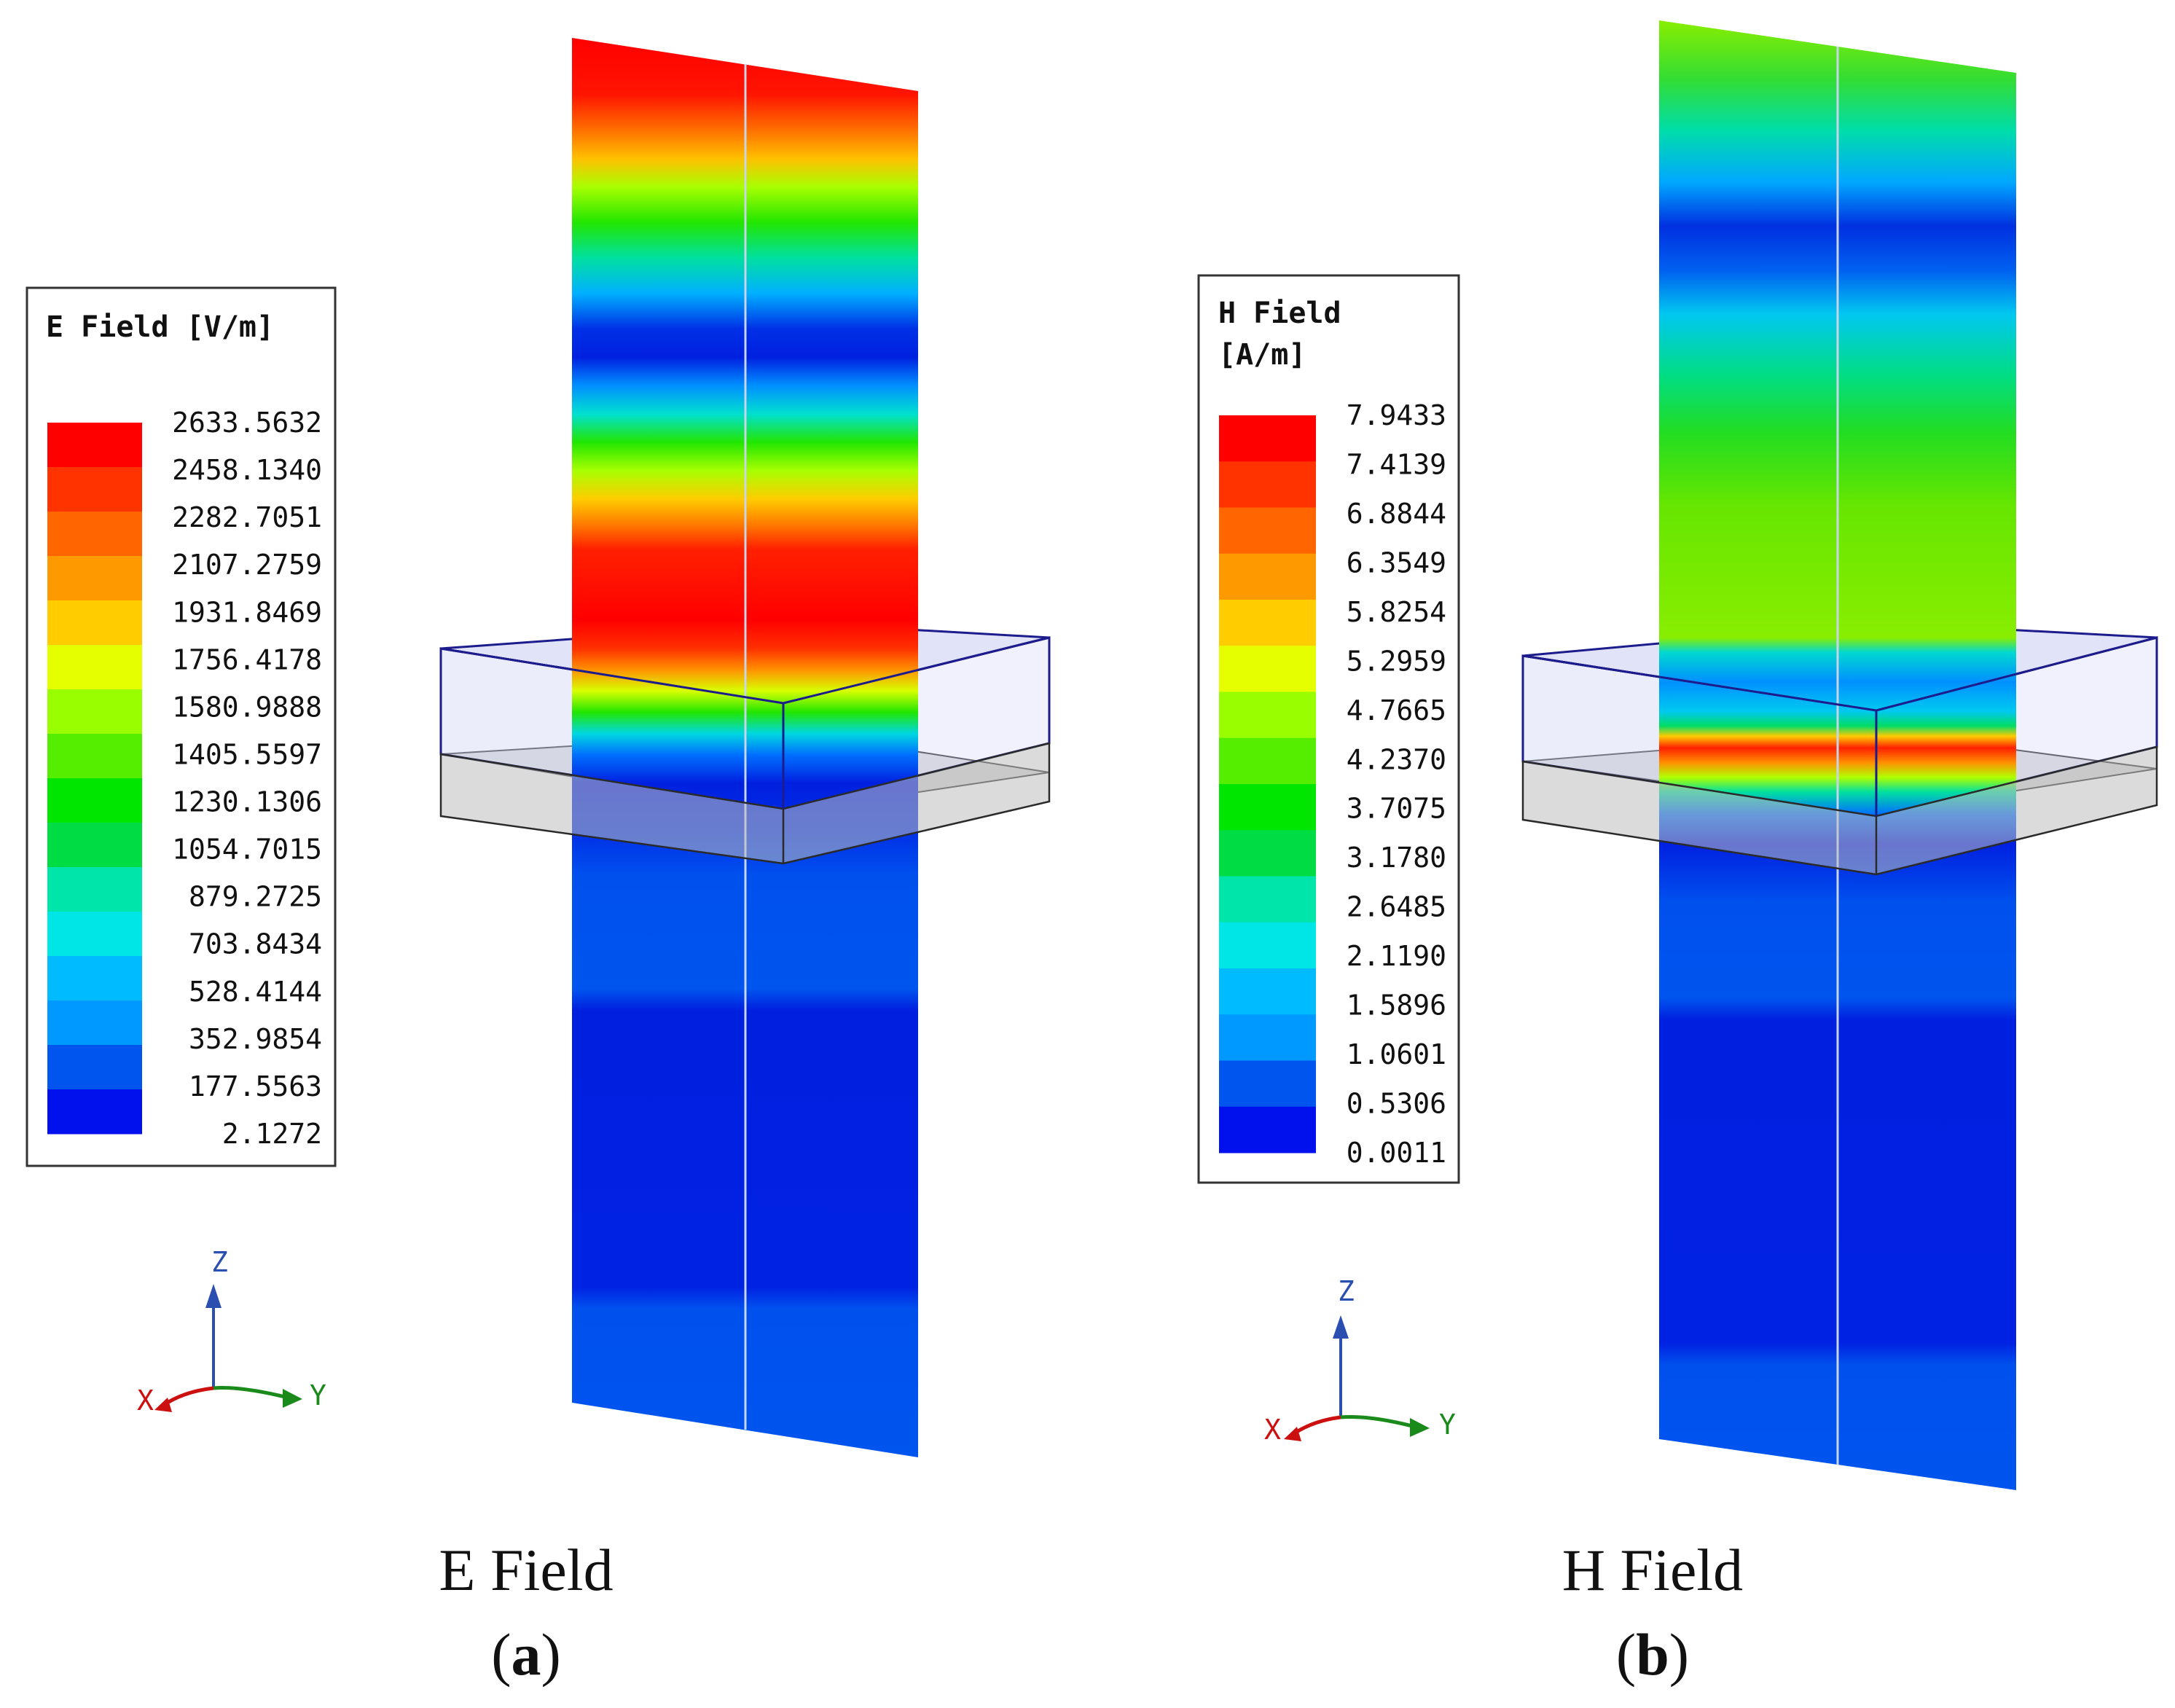  Describe the element at coordinates (247, 565) in the screenshot. I see `legend-value: 2107.2759` at that location.